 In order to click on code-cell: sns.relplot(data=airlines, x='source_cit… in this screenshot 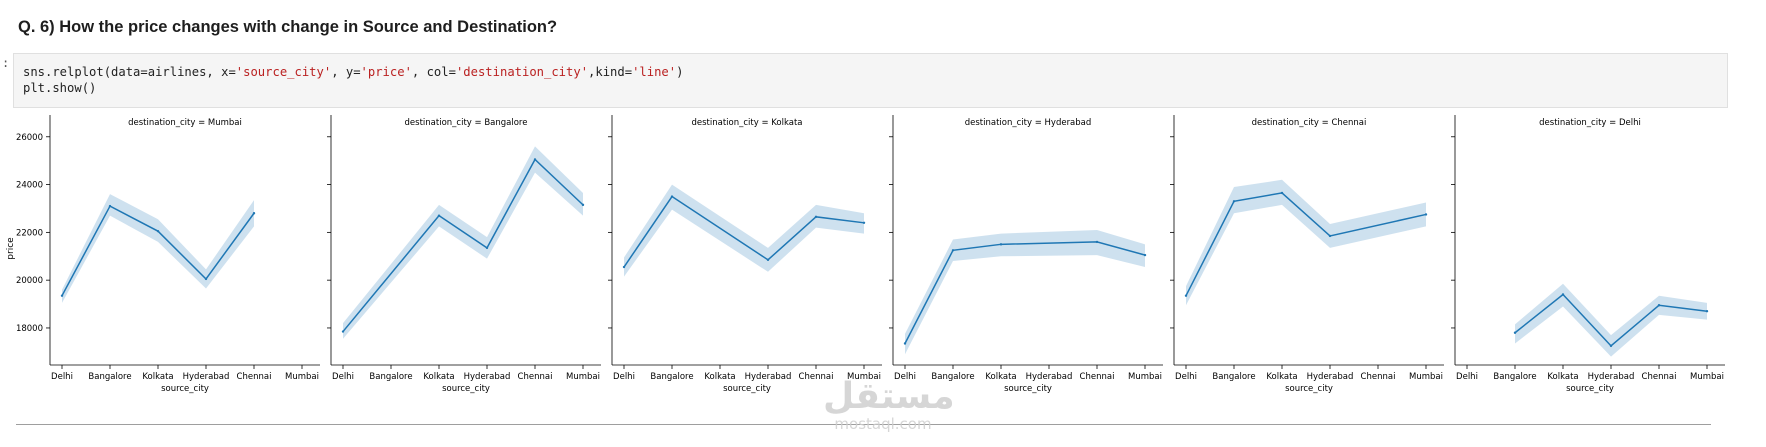, I will do `click(870, 80)`.